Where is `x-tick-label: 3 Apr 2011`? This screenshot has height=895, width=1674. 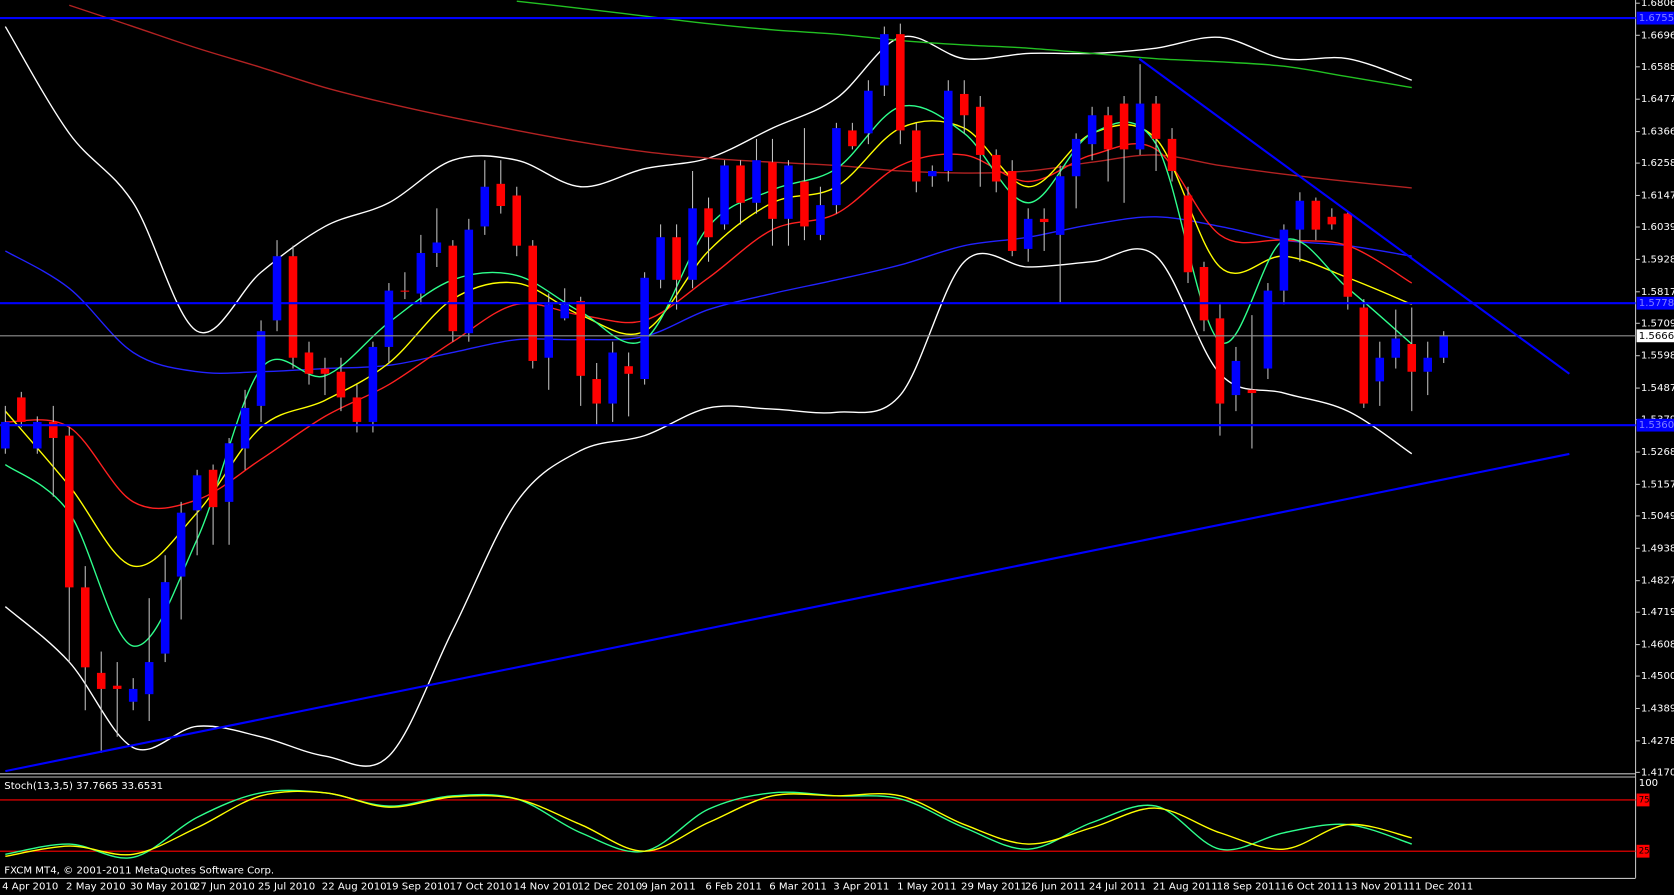 x-tick-label: 3 Apr 2011 is located at coordinates (861, 886).